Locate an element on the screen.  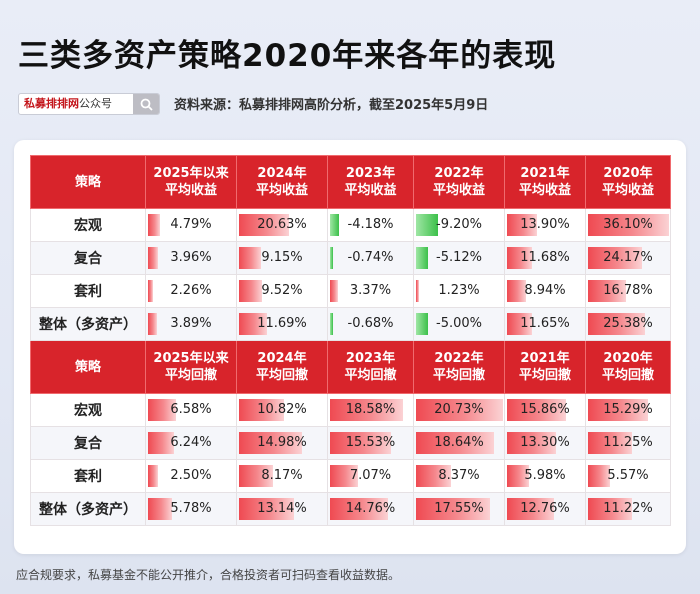
value-label: 15.53% is located at coordinates (370, 442).